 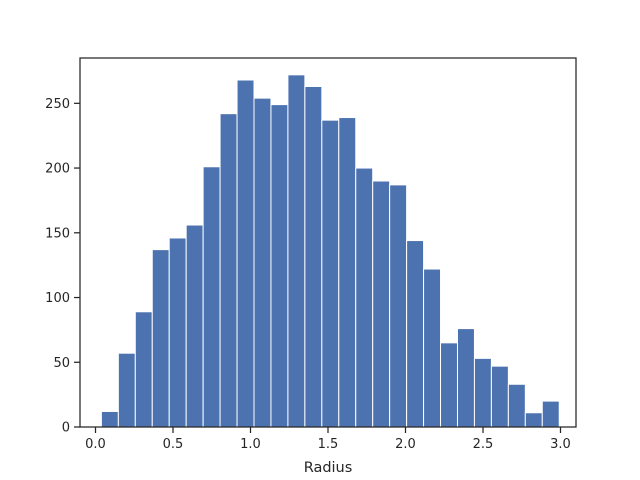 I want to click on y-tick-label: 200, so click(x=57, y=169).